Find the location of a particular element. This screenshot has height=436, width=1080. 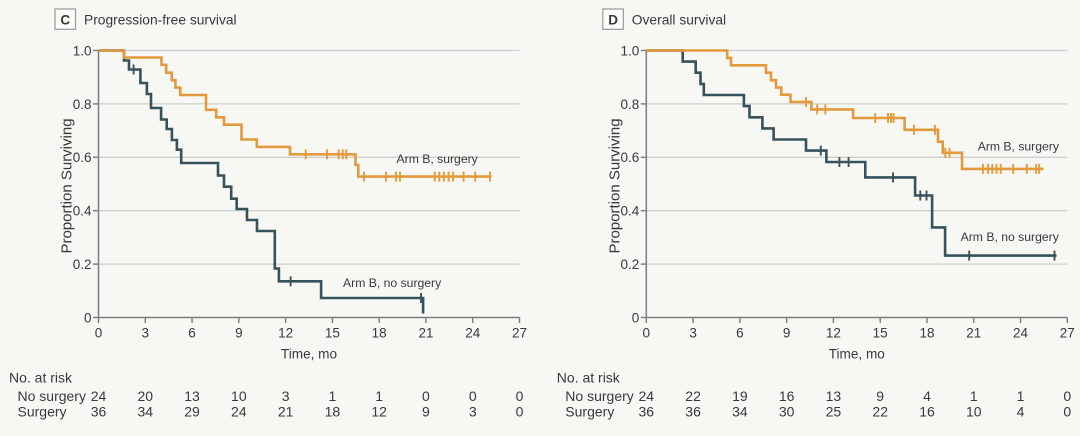

svg-text: 25 is located at coordinates (834, 411).